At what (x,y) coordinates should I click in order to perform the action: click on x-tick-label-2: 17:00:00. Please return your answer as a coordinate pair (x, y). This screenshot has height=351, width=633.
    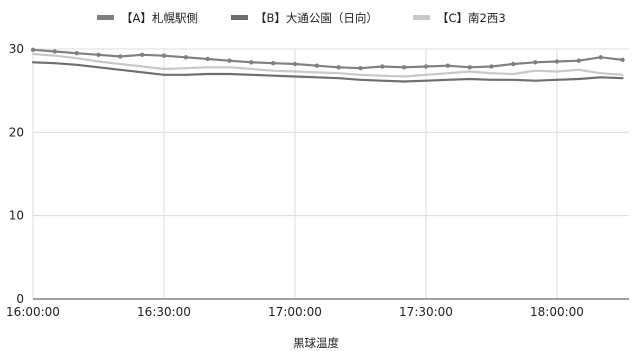
    Looking at the image, I should click on (295, 312).